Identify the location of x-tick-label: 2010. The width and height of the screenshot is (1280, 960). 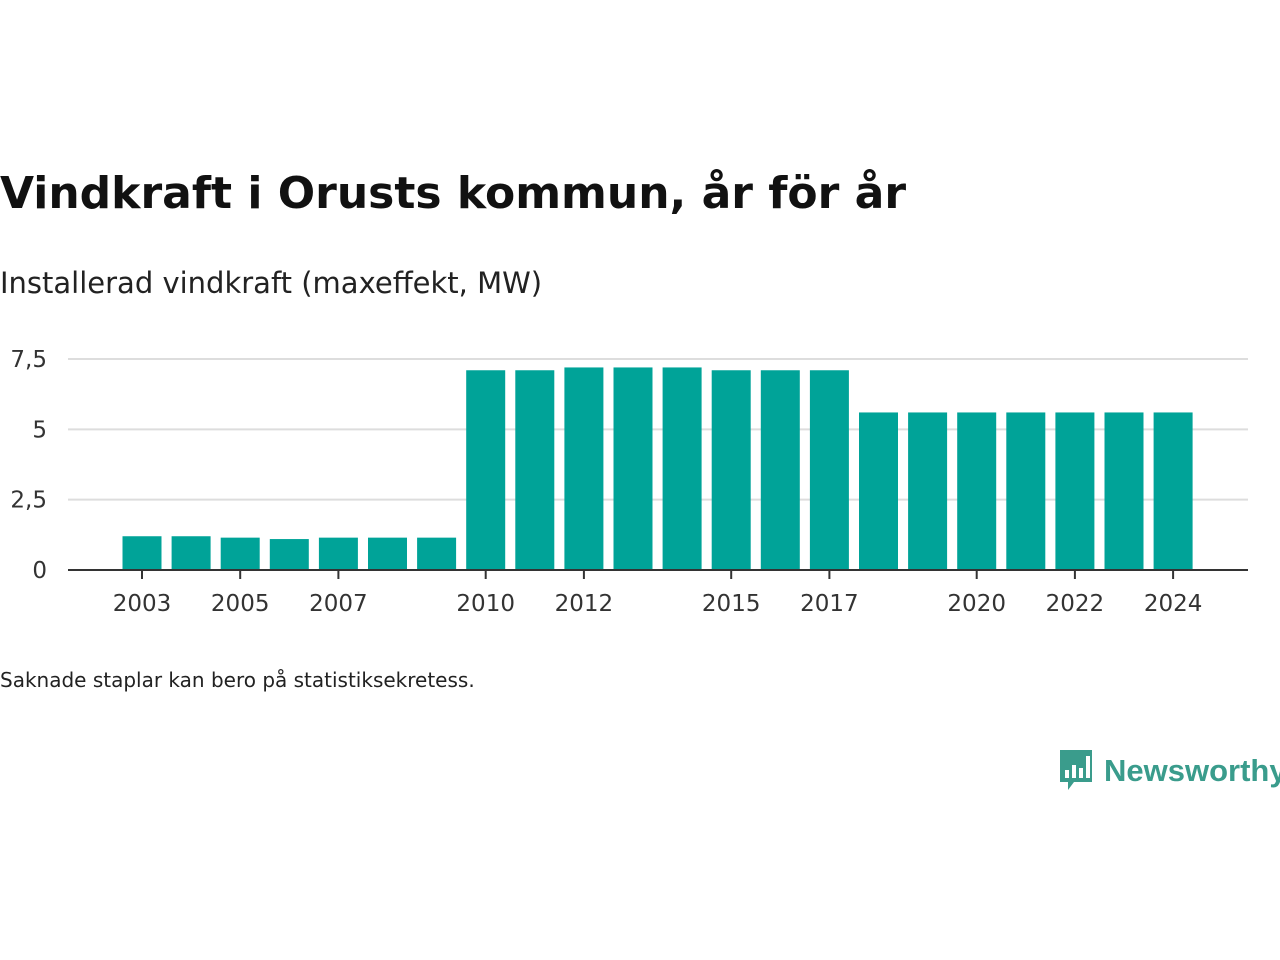
(485, 604).